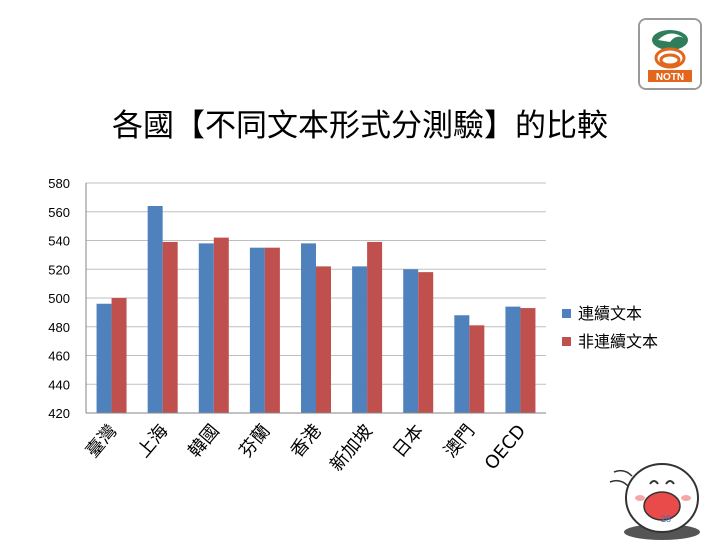 The height and width of the screenshot is (544, 720). I want to click on y-tick-label: 500, so click(59, 298).